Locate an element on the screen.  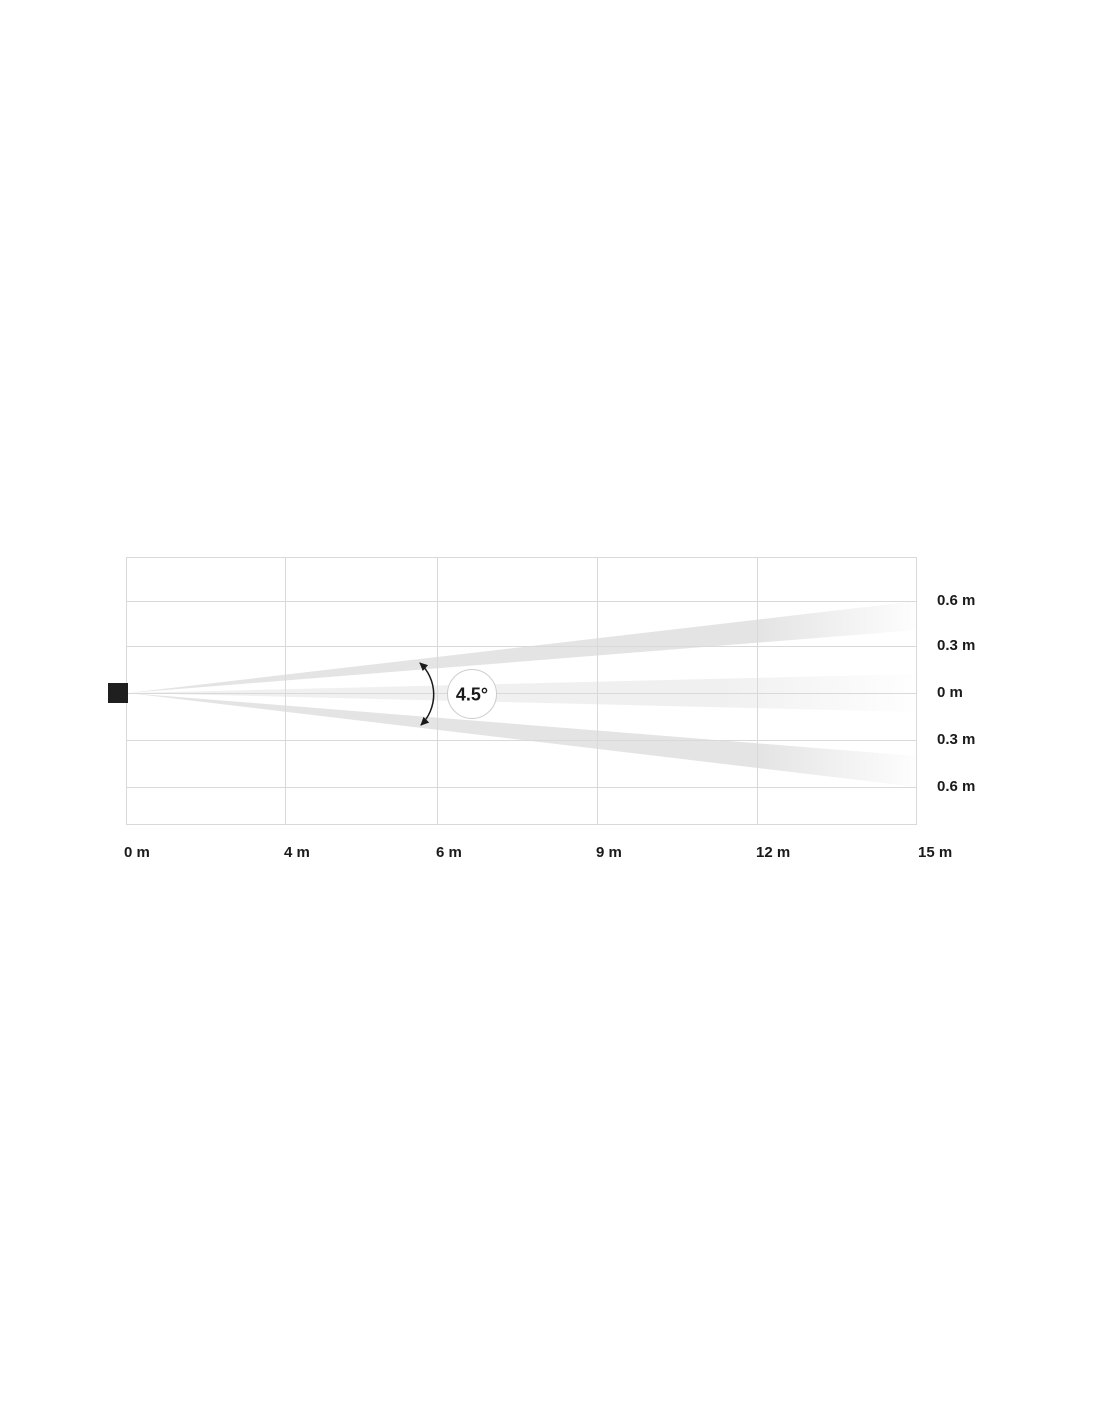
y-label-plus-0-3m: 0.3 m is located at coordinates (956, 645).